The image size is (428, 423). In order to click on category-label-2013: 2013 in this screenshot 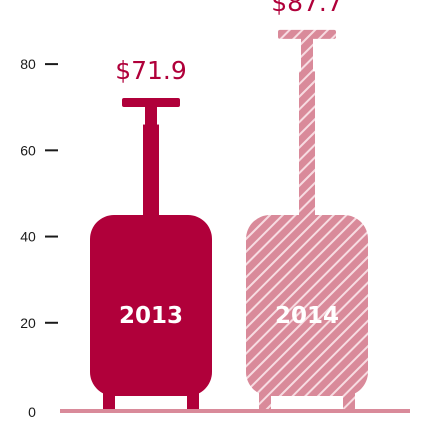, I will do `click(151, 316)`.